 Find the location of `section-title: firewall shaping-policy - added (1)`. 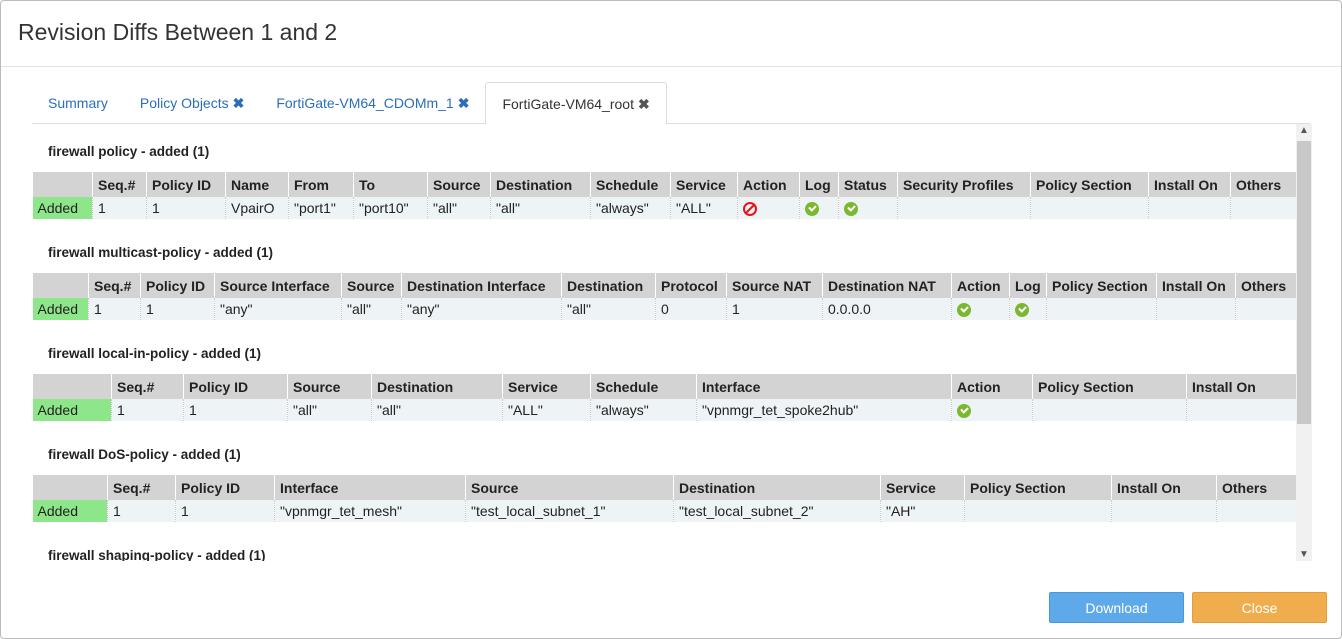

section-title: firewall shaping-policy - added (1) is located at coordinates (157, 554).